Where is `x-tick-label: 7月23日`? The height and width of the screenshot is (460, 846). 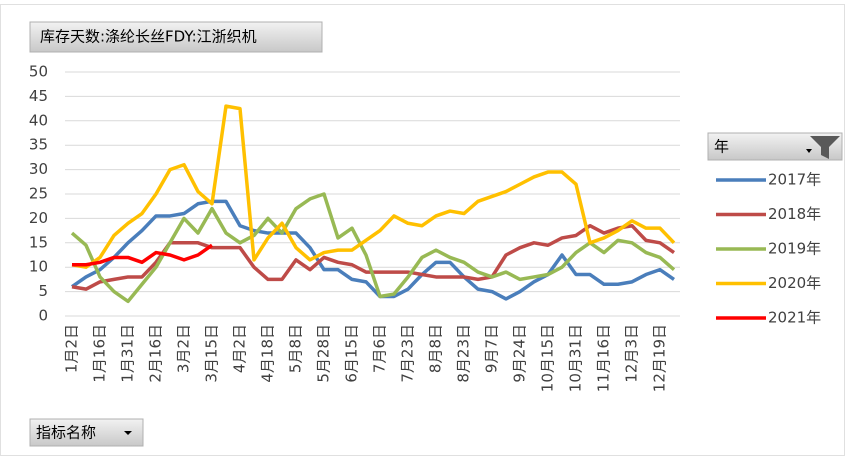 x-tick-label: 7月23日 is located at coordinates (408, 353).